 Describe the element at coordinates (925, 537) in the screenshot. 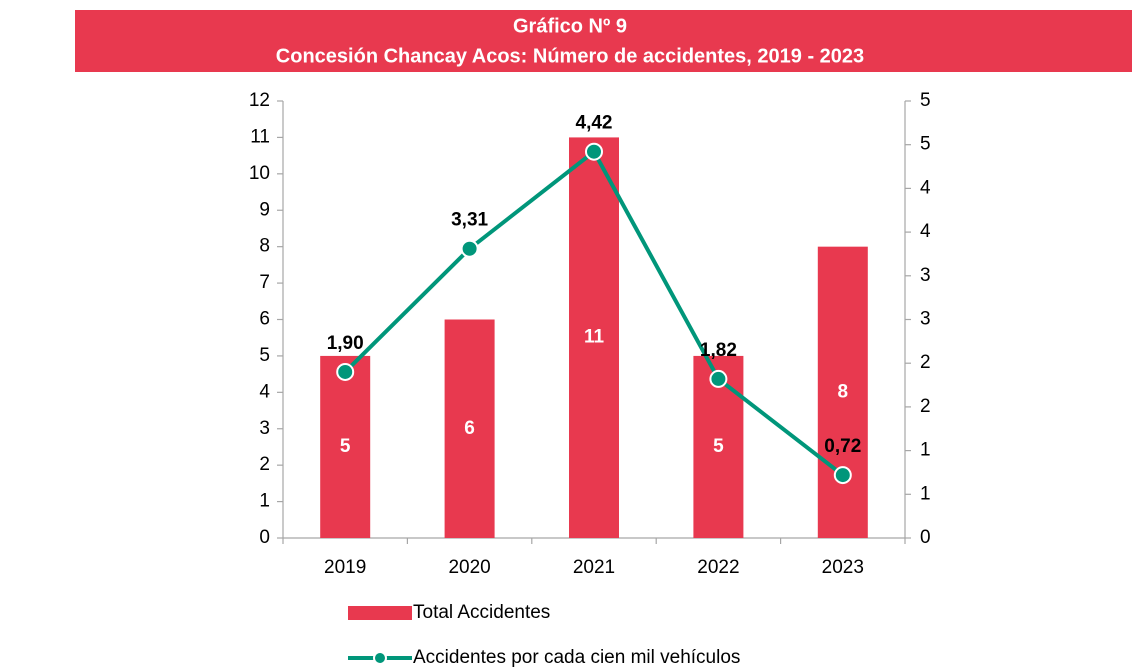

I see `y2-tick-label: 0` at that location.